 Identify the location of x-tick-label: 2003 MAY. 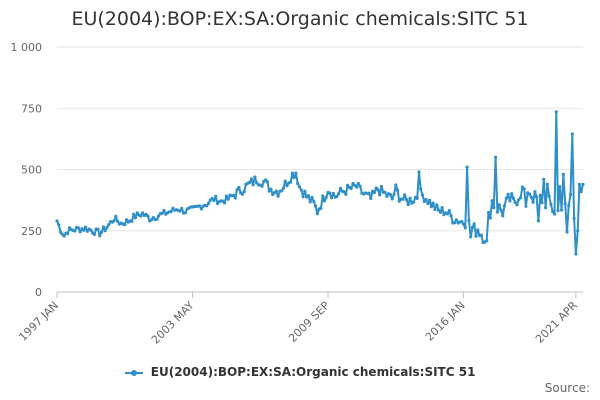
(173, 323).